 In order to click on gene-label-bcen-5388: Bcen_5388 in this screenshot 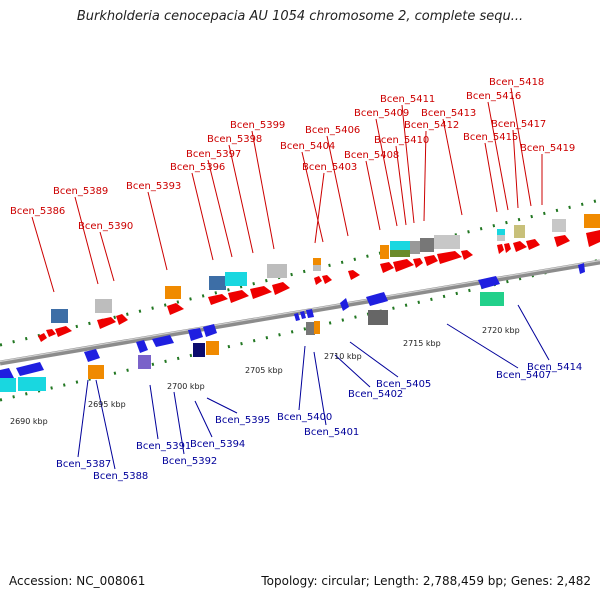, I will do `click(120, 476)`.